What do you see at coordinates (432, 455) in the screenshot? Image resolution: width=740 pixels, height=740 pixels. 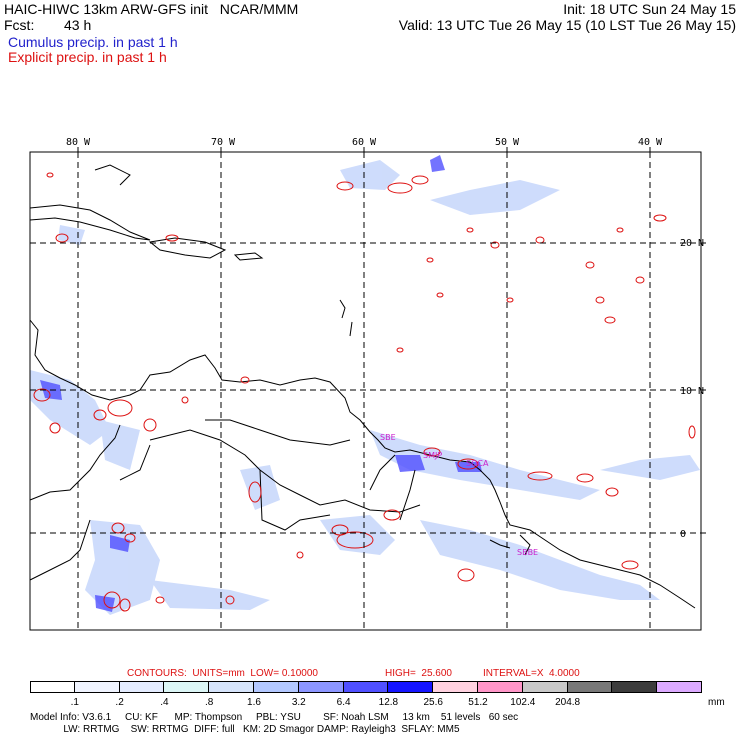 I see `station-label: SMJP` at bounding box center [432, 455].